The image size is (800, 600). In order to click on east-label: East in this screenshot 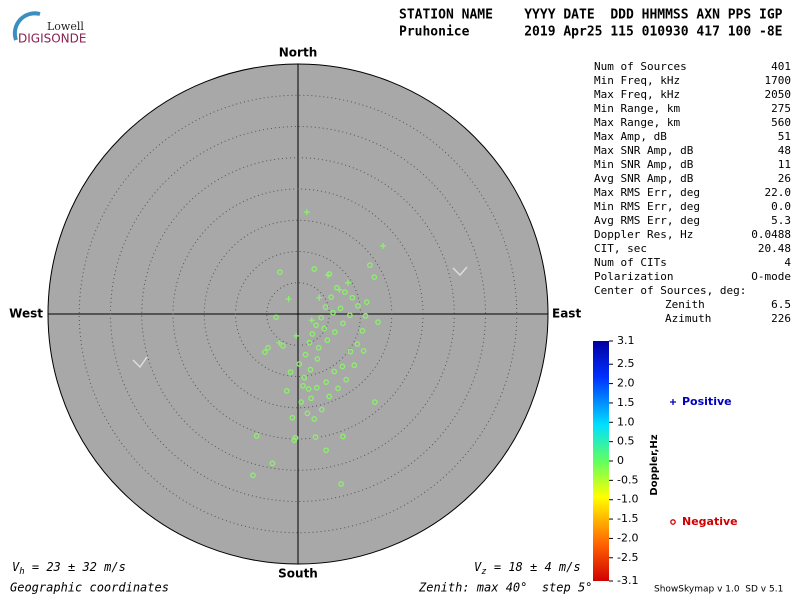, I will do `click(566, 314)`.